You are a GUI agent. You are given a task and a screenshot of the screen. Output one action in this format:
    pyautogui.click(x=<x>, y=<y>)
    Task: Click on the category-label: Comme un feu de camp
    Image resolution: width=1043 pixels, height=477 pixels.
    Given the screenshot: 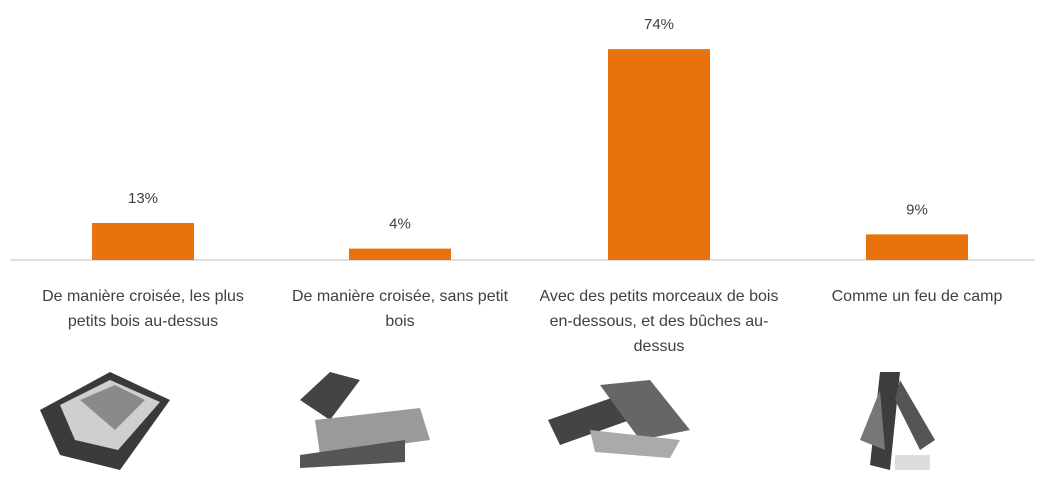 What is the action you would take?
    pyautogui.click(x=917, y=296)
    